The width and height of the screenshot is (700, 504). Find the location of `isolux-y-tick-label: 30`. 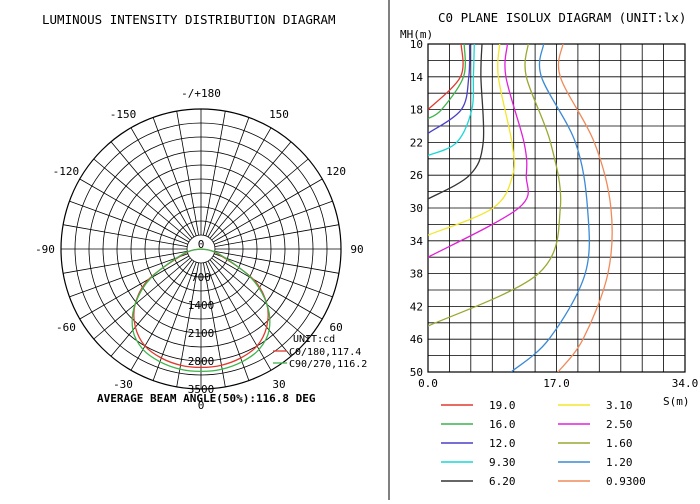

isolux-y-tick-label: 30 is located at coordinates (416, 208).